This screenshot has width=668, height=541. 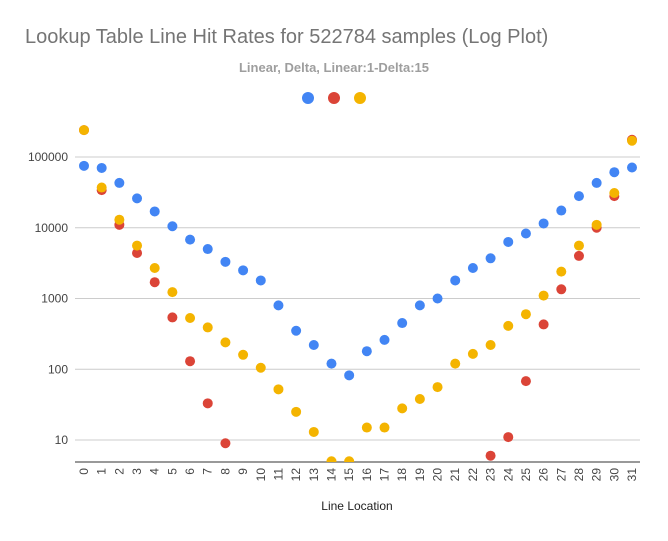 I want to click on x-tick-label: 0, so click(x=84, y=471).